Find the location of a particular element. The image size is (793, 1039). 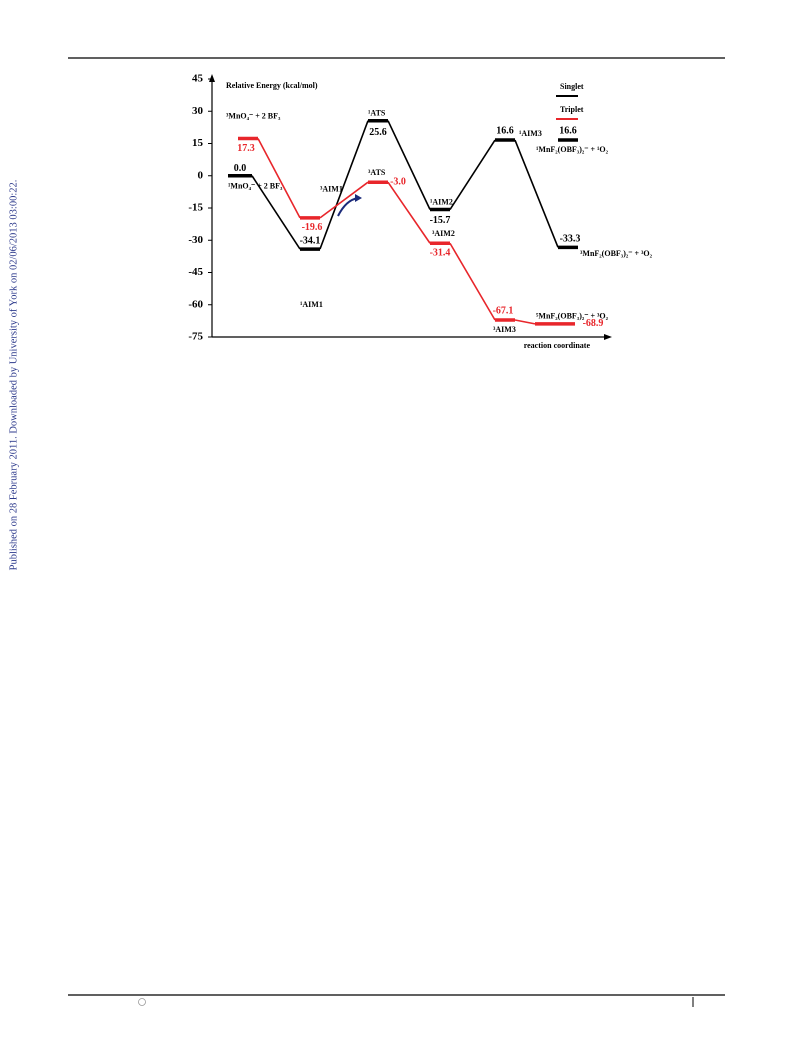

state-label: ³MnF₂(OBF₃)₂⁻ + ³O₂ is located at coordinates (616, 253).